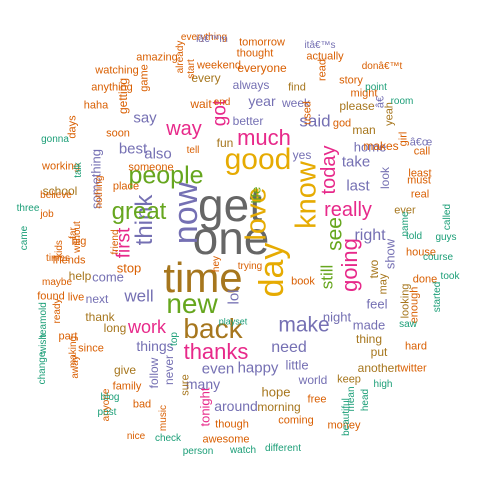 This screenshot has width=480, height=480. What do you see at coordinates (302, 155) in the screenshot?
I see `cloud-word: yes` at bounding box center [302, 155].